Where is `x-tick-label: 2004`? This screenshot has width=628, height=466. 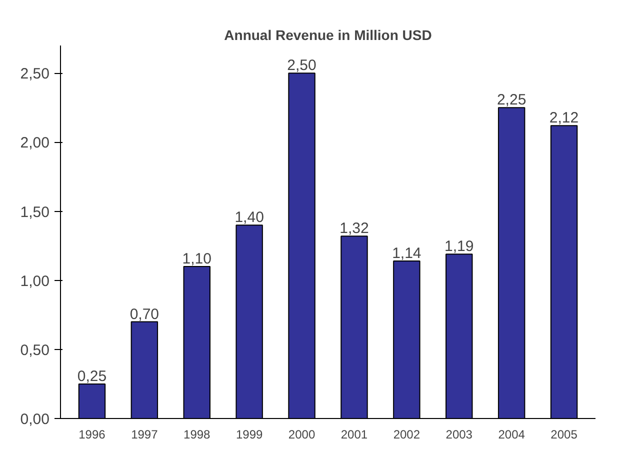
x-tick-label: 2004 is located at coordinates (512, 435).